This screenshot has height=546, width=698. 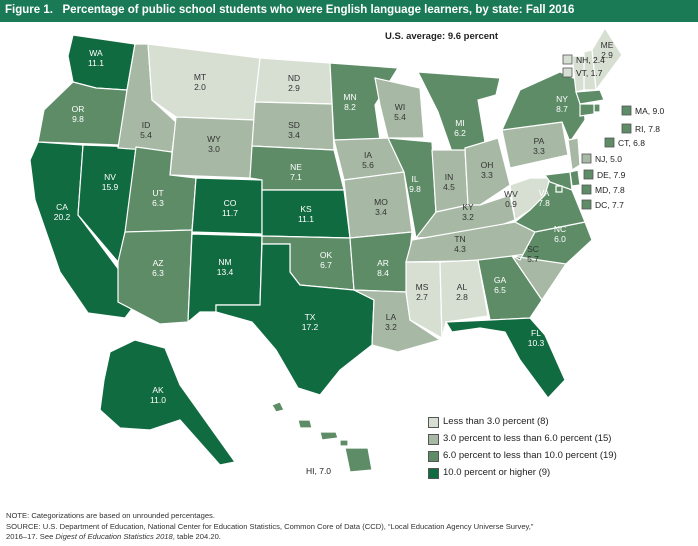 I want to click on state-label-va: VA, so click(x=544, y=193).